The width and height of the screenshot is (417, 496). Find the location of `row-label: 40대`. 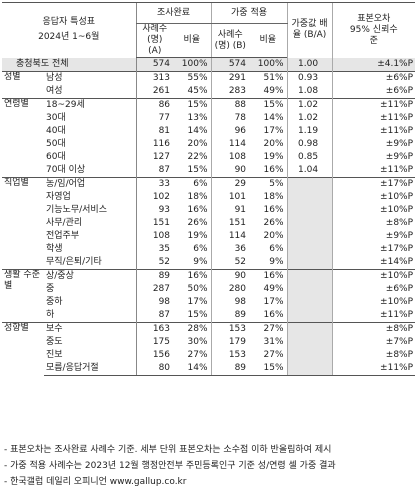

row-label: 40대 is located at coordinates (56, 131).